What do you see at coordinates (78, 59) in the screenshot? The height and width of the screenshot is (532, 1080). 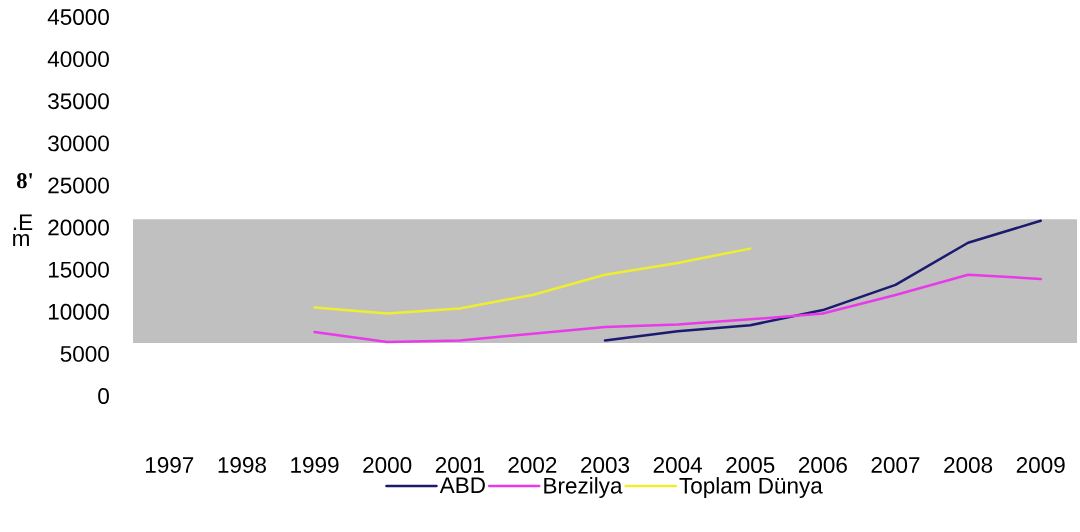 I see `y-tick-label: 40000` at bounding box center [78, 59].